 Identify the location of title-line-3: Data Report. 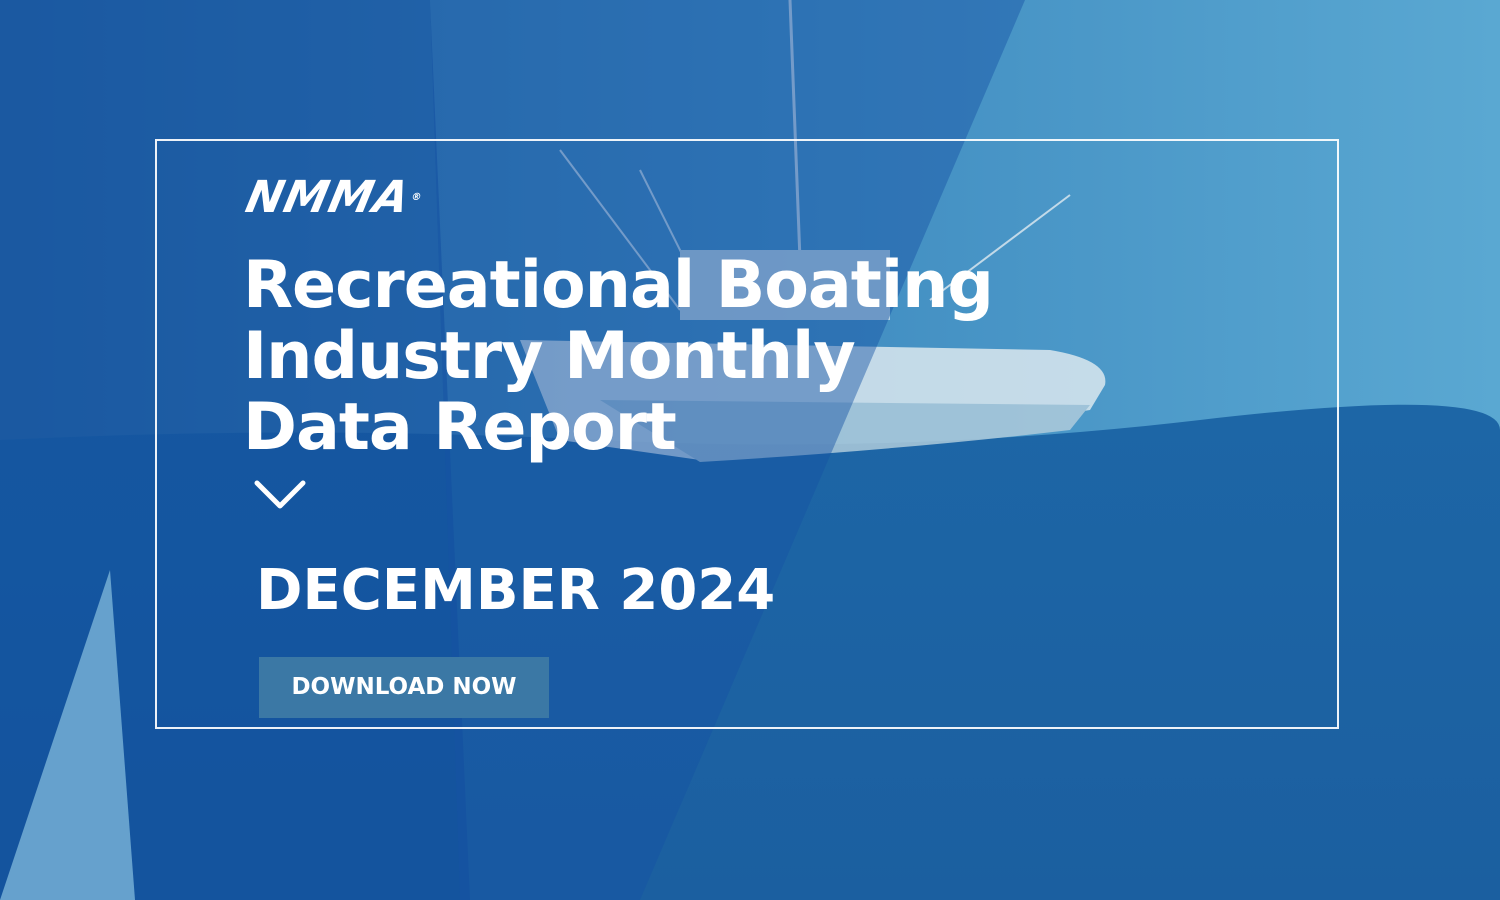
(460, 427).